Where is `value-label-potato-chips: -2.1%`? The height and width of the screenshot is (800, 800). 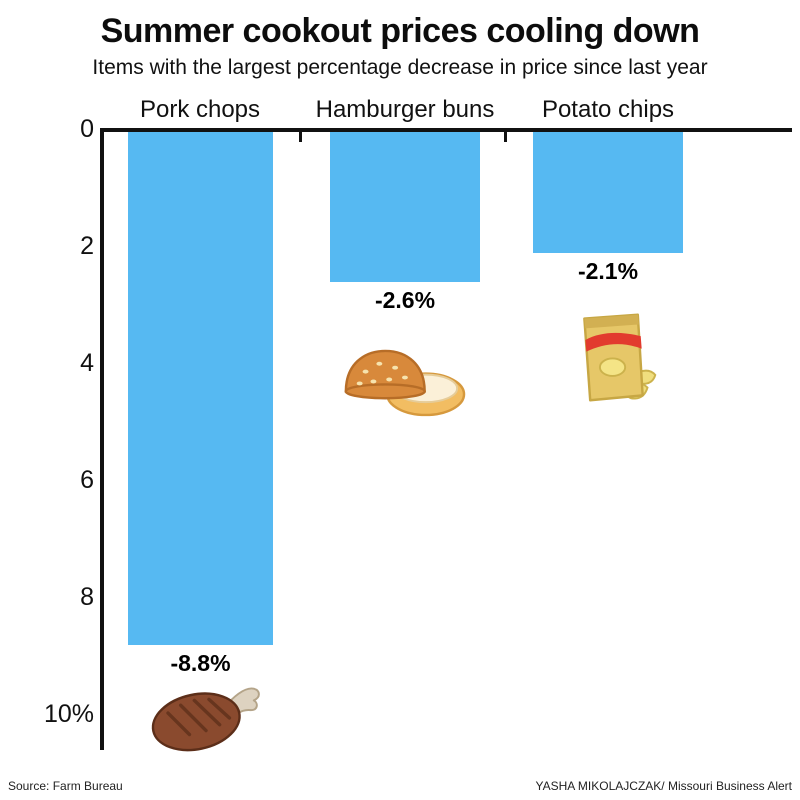
value-label-potato-chips: -2.1% is located at coordinates (608, 271).